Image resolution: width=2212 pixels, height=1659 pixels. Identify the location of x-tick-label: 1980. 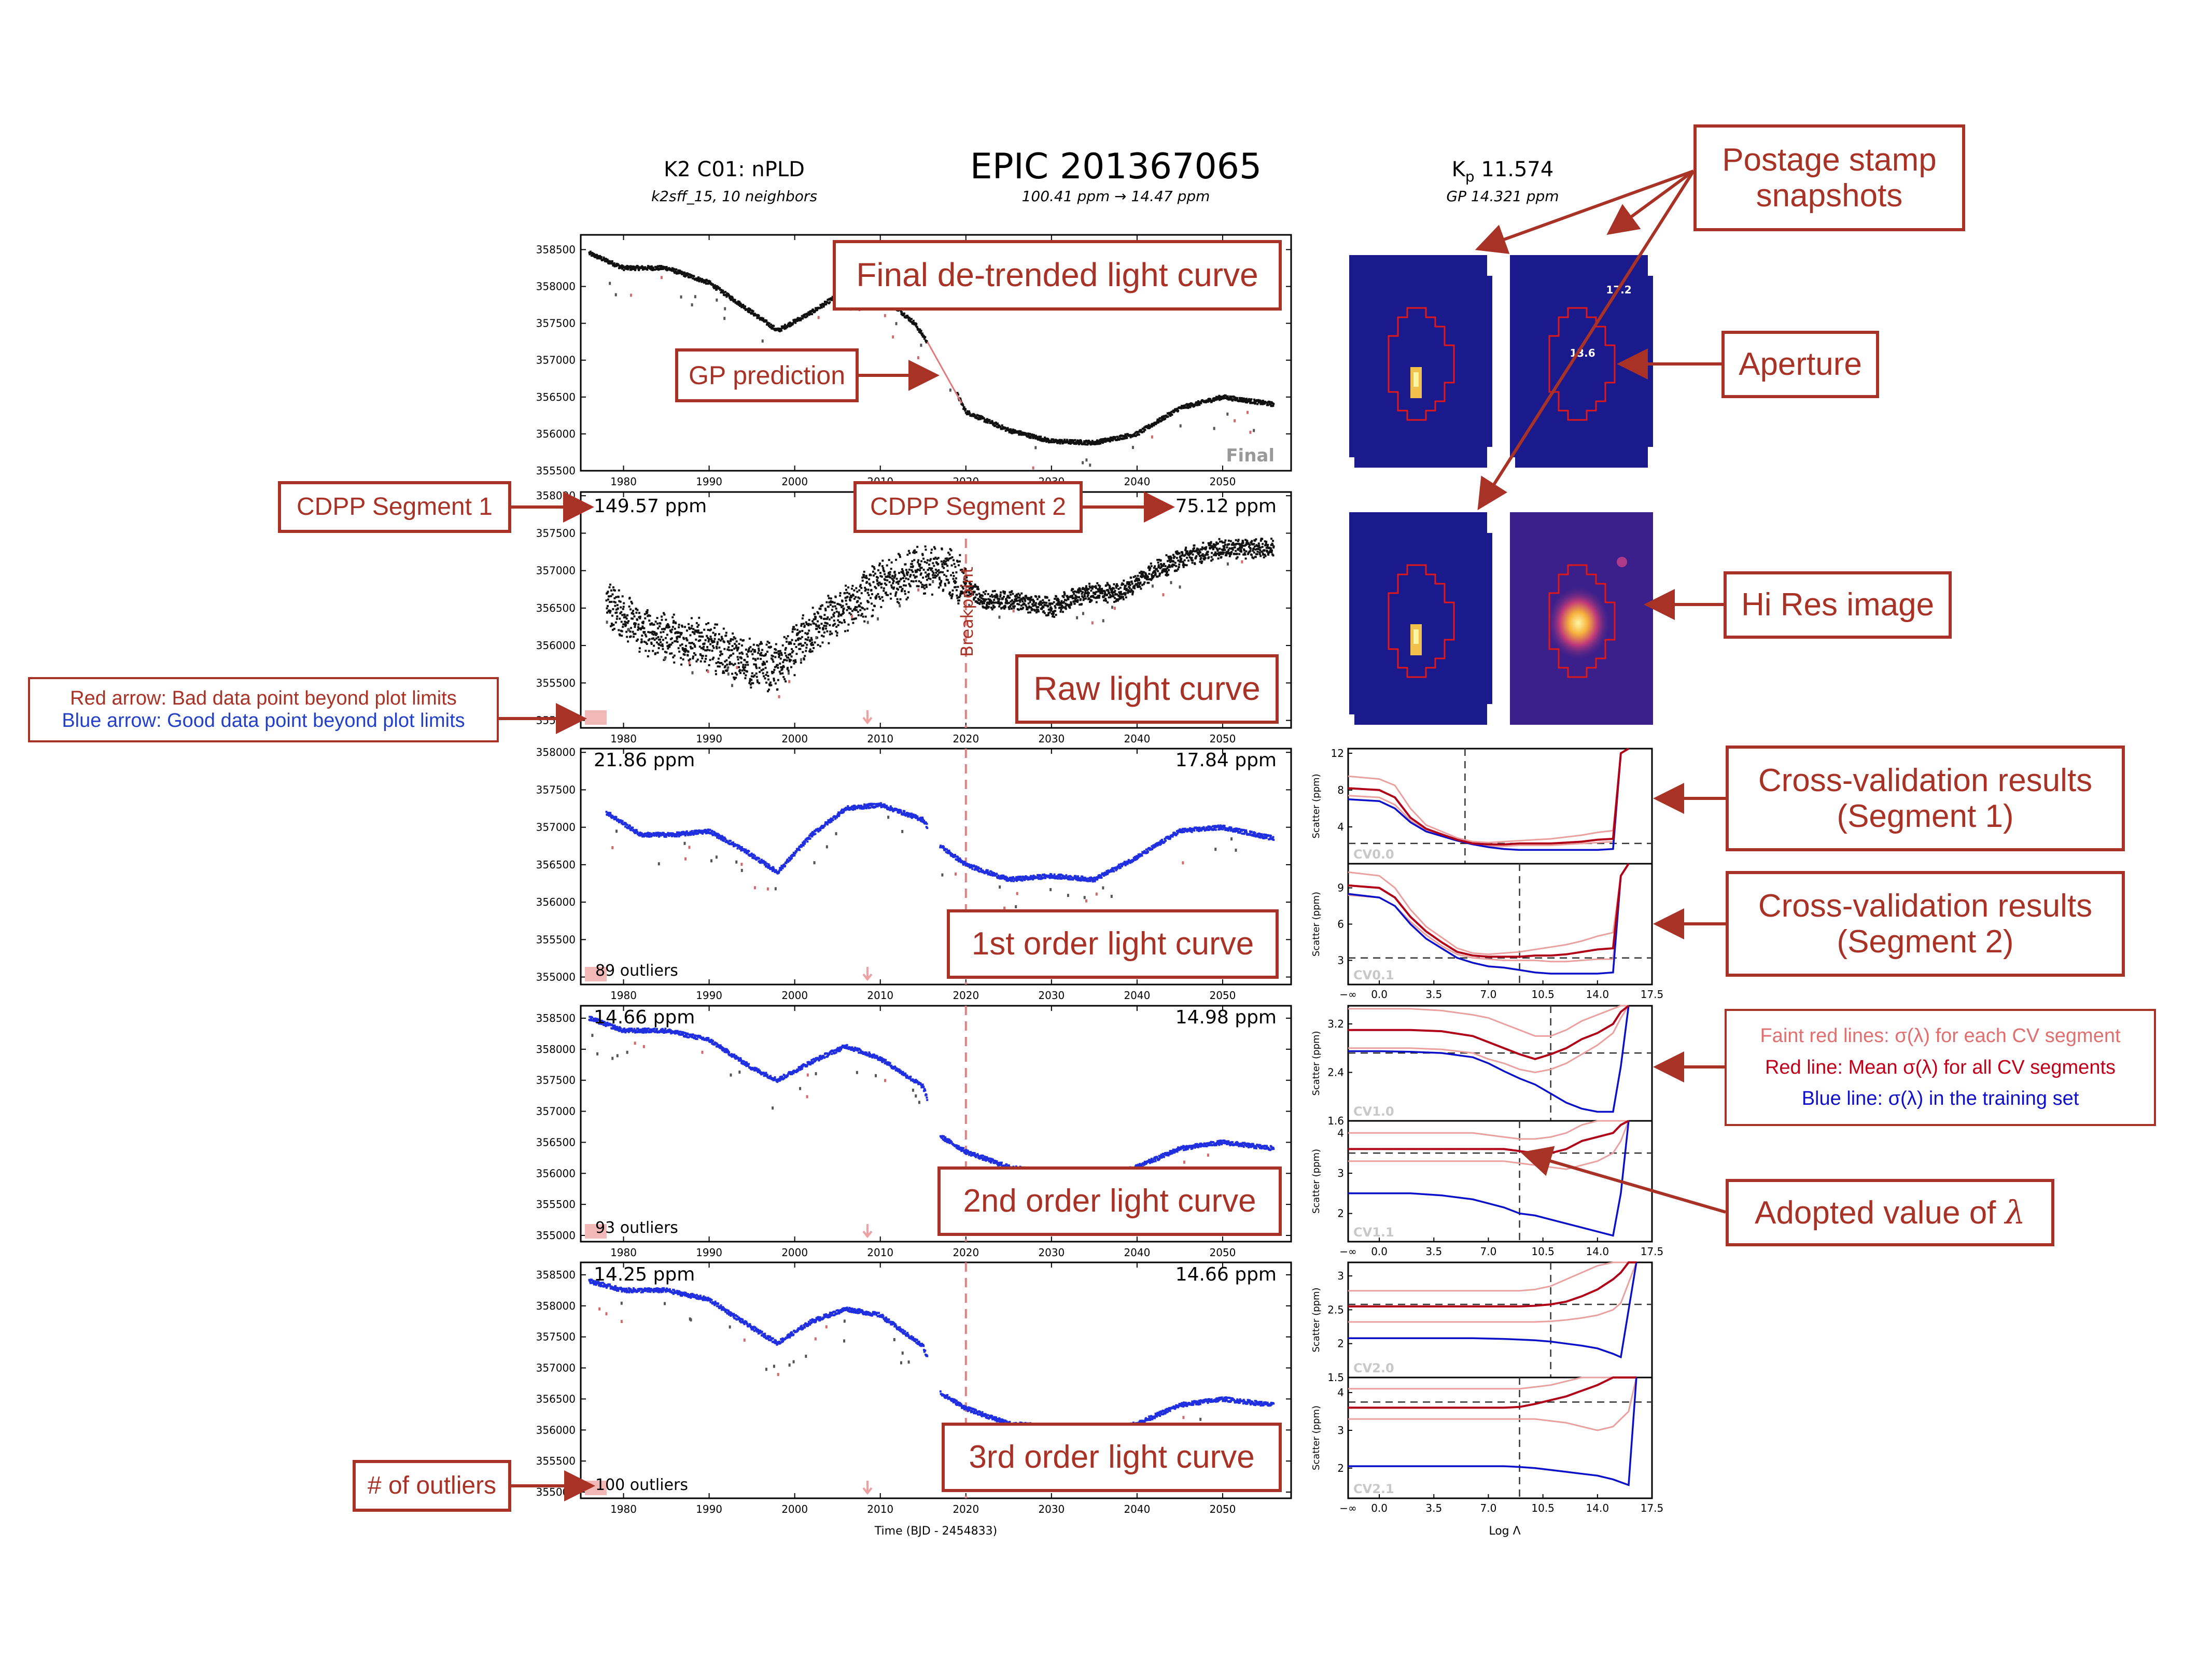
(623, 739).